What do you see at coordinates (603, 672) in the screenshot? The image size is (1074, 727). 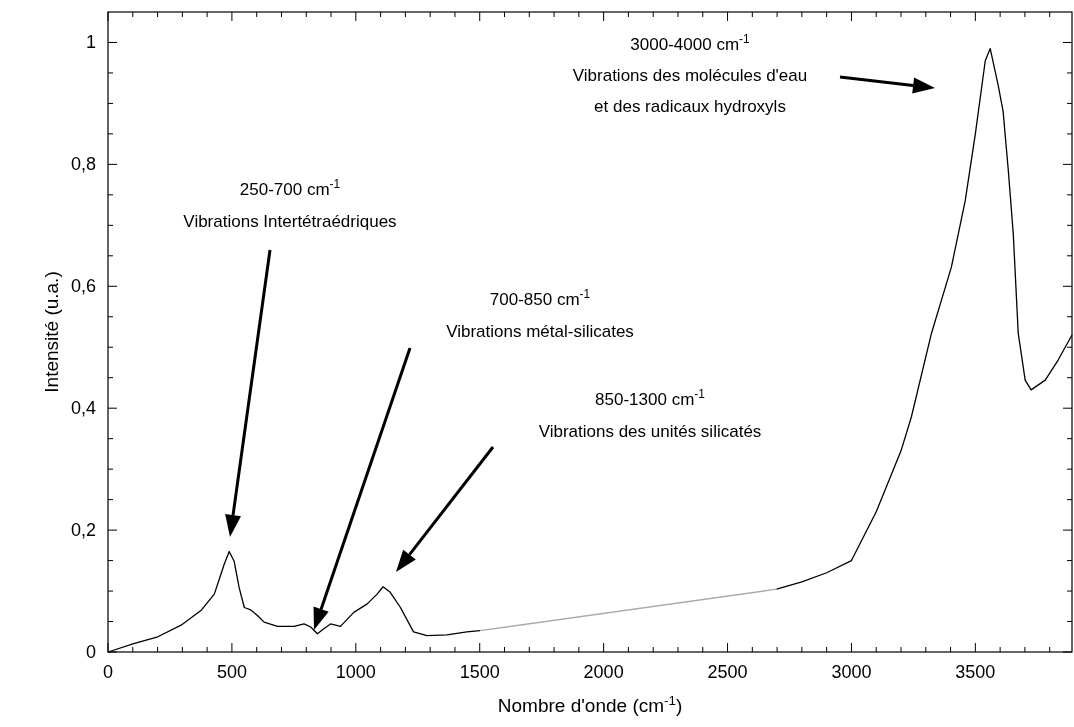 I see `x-tick-label: 2000` at bounding box center [603, 672].